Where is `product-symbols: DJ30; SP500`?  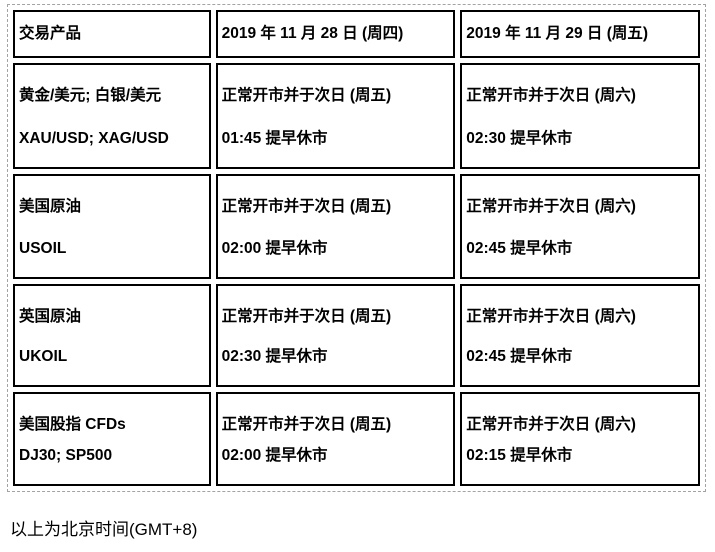 product-symbols: DJ30; SP500 is located at coordinates (66, 456).